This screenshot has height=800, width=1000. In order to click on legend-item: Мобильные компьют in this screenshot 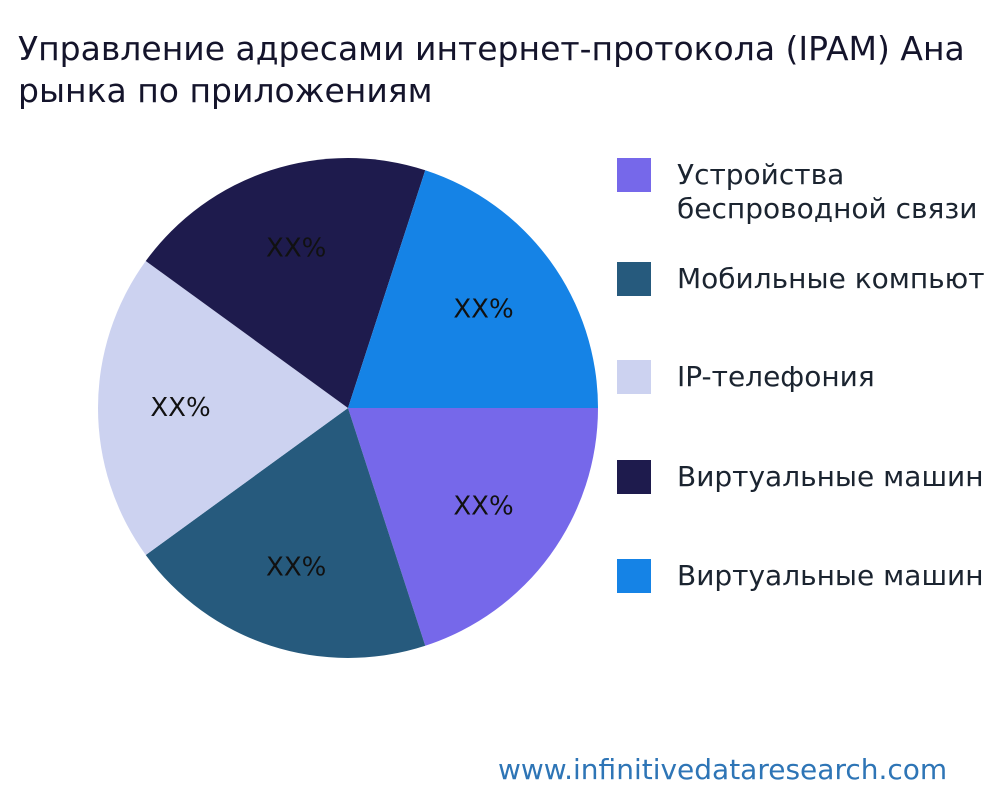, I will do `click(801, 279)`.